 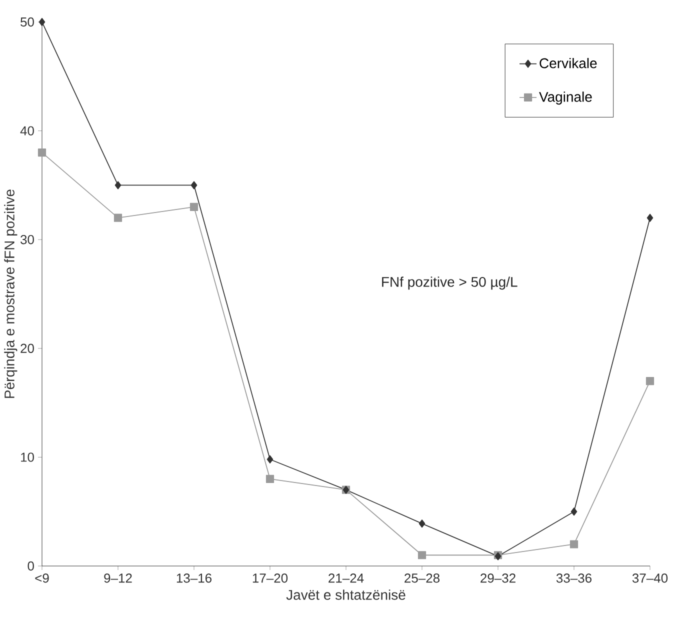 I want to click on x-tick-label: 9–12, so click(x=118, y=578).